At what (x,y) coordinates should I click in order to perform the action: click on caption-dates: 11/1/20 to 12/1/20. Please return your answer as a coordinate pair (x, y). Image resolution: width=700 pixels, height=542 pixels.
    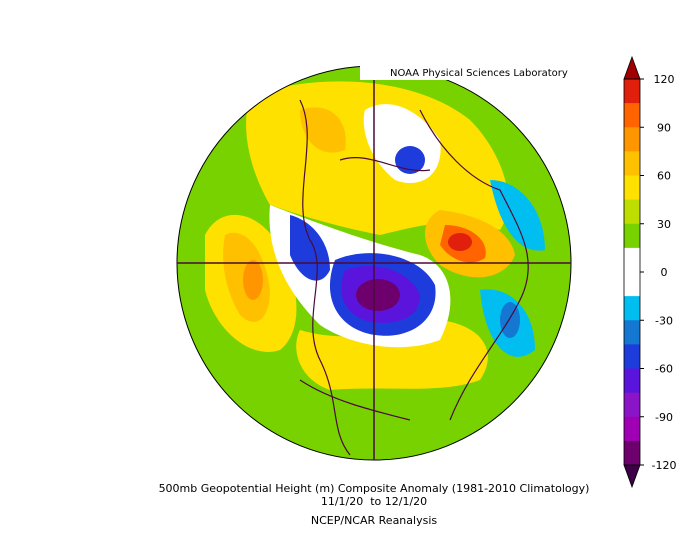
    Looking at the image, I should click on (374, 501).